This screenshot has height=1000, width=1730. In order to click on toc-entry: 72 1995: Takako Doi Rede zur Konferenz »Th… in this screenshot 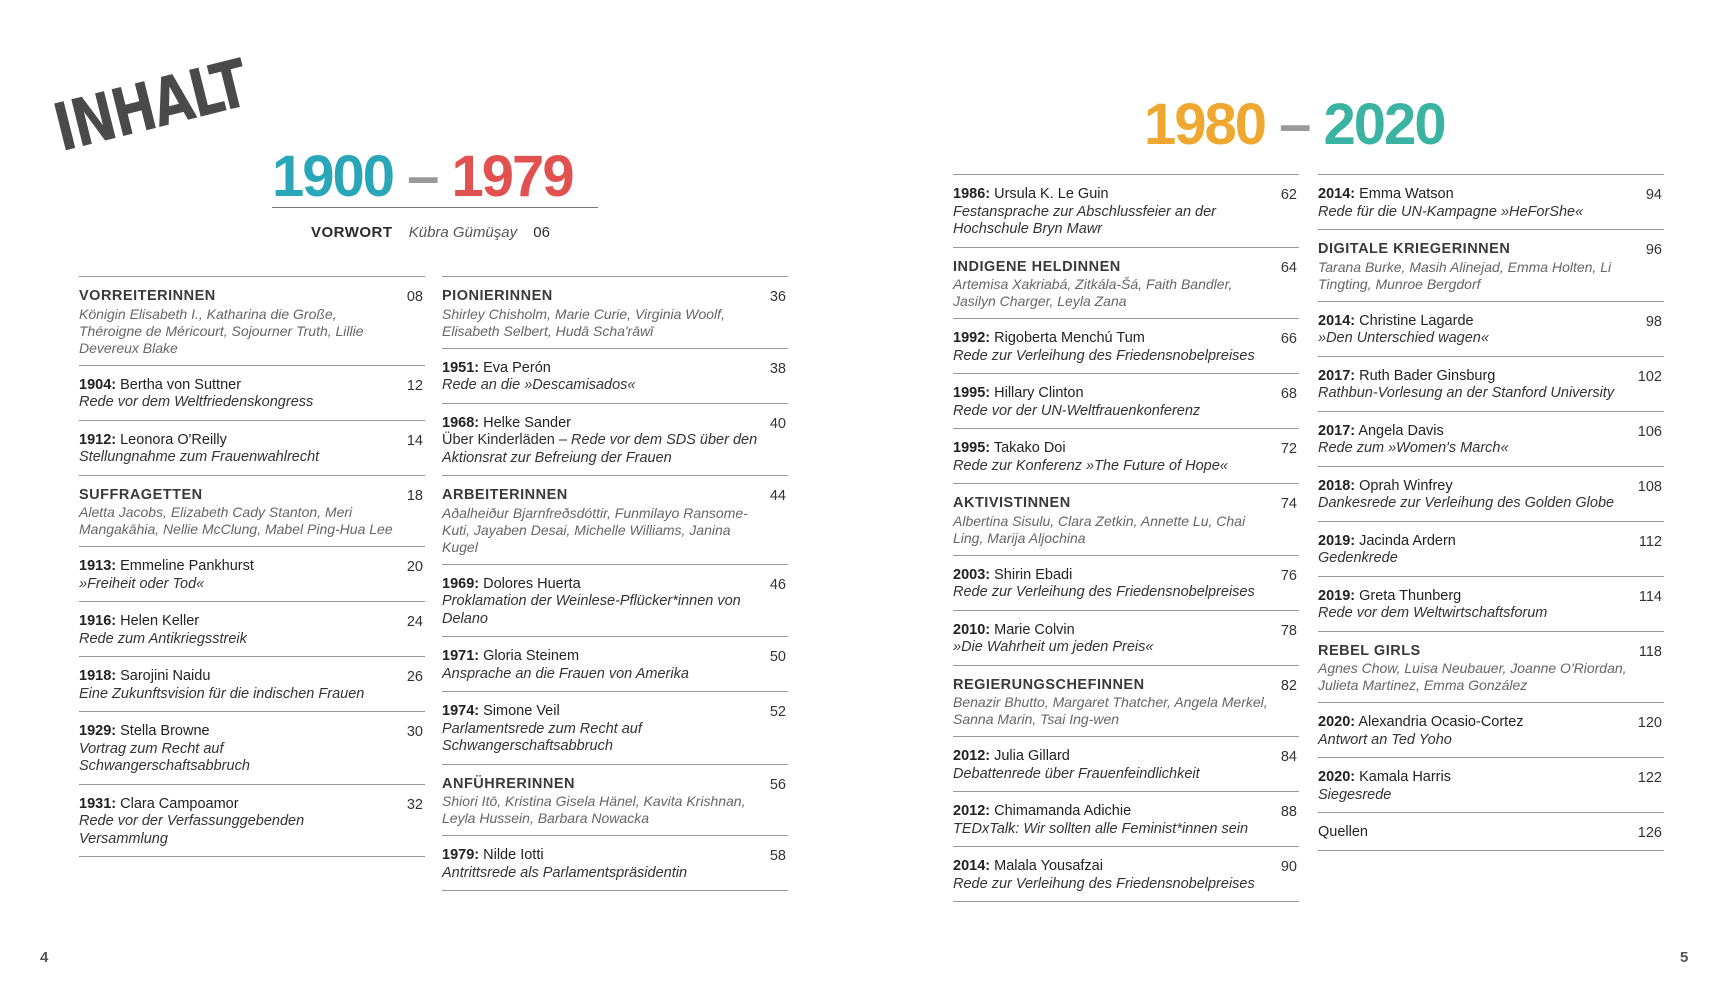, I will do `click(1126, 456)`.